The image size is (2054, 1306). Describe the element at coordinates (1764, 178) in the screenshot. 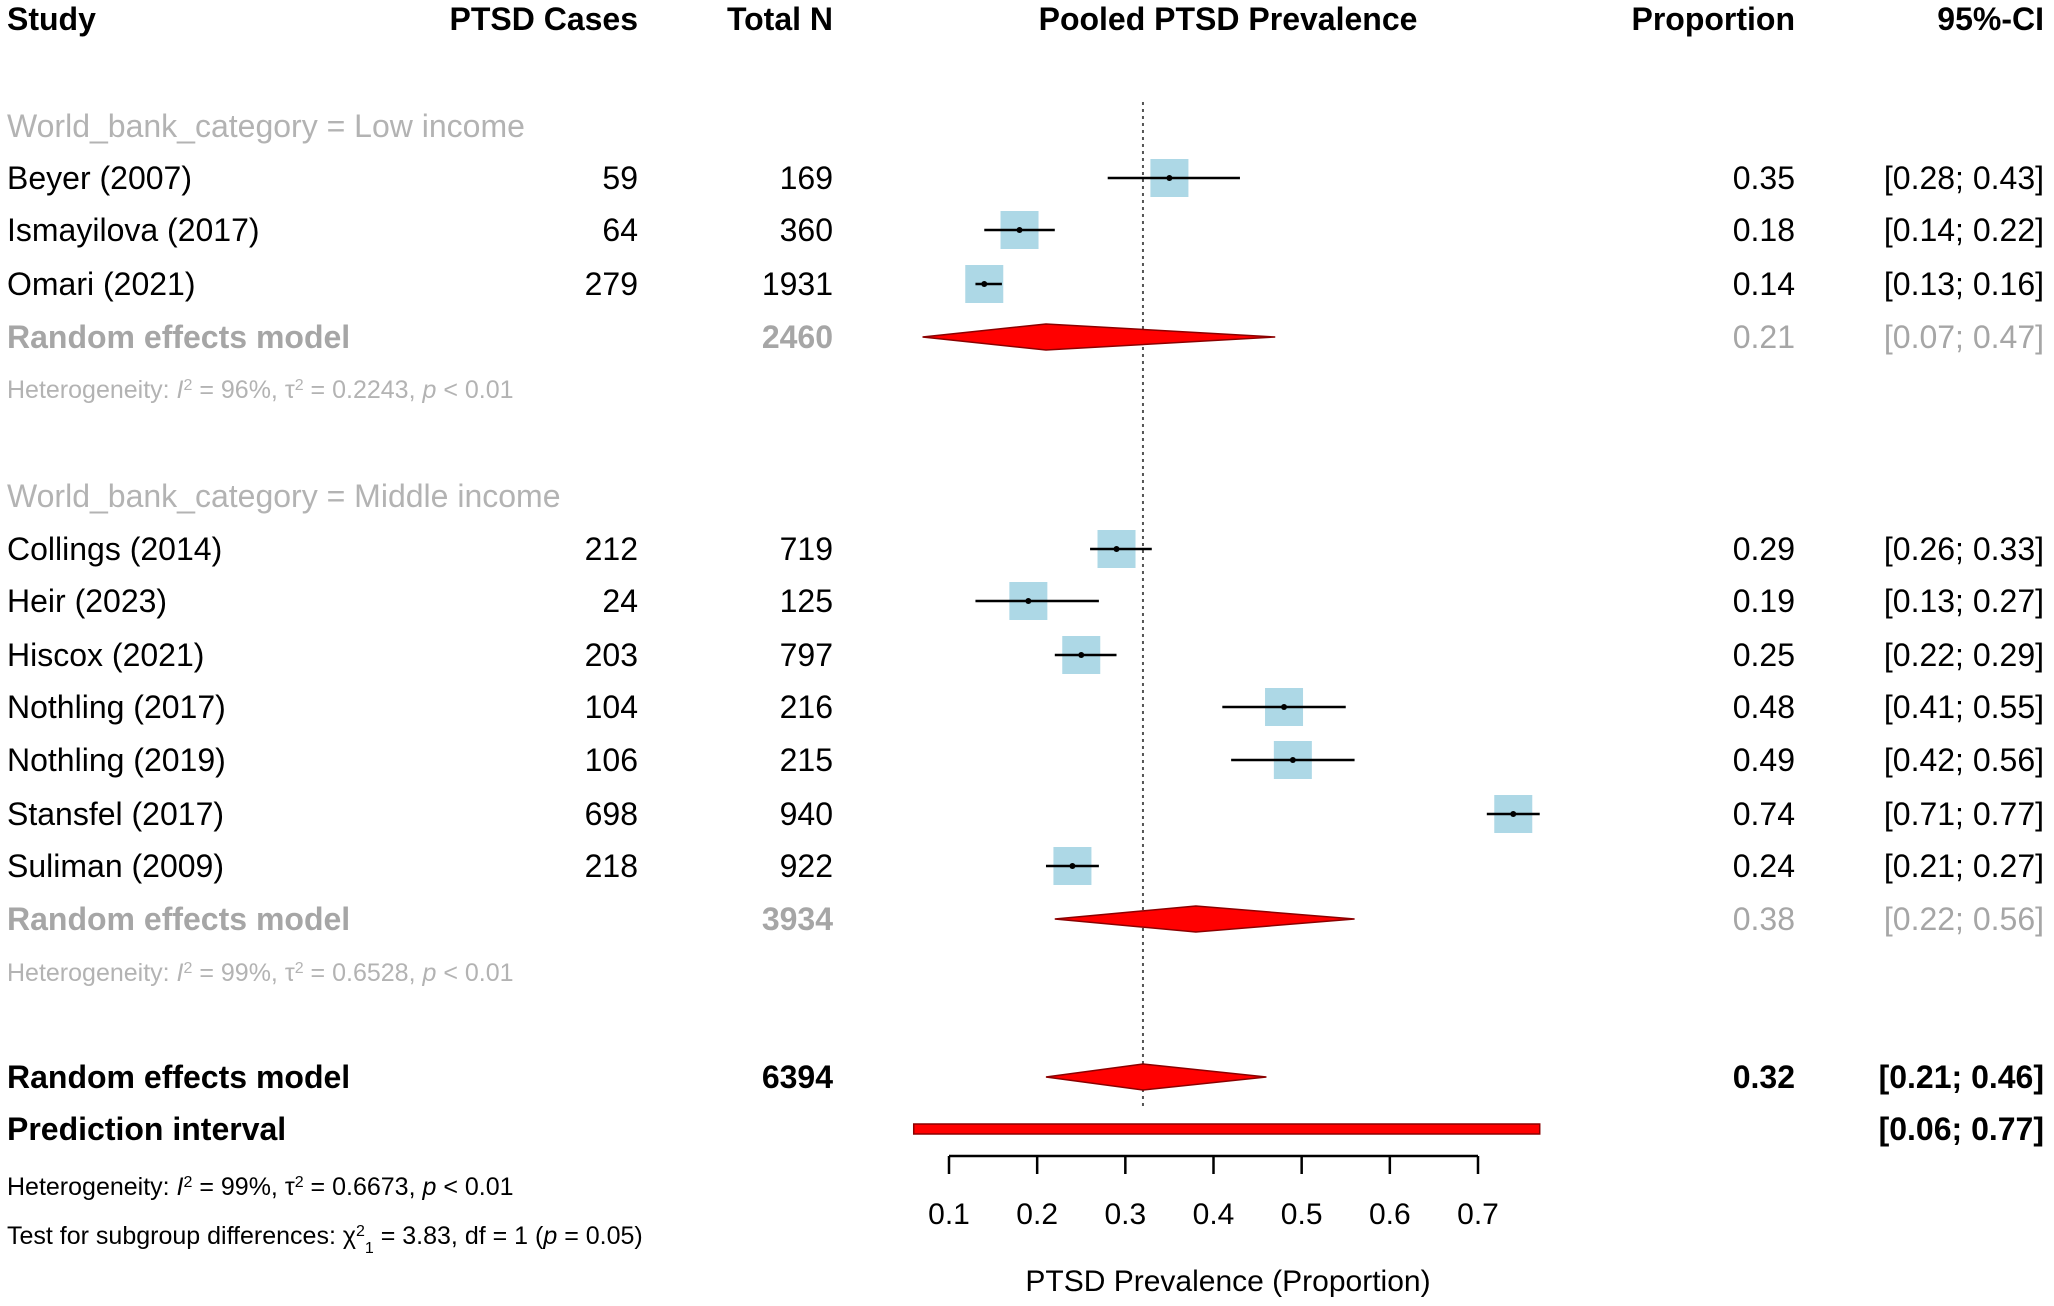

I see `study-proportion: 0.35` at that location.